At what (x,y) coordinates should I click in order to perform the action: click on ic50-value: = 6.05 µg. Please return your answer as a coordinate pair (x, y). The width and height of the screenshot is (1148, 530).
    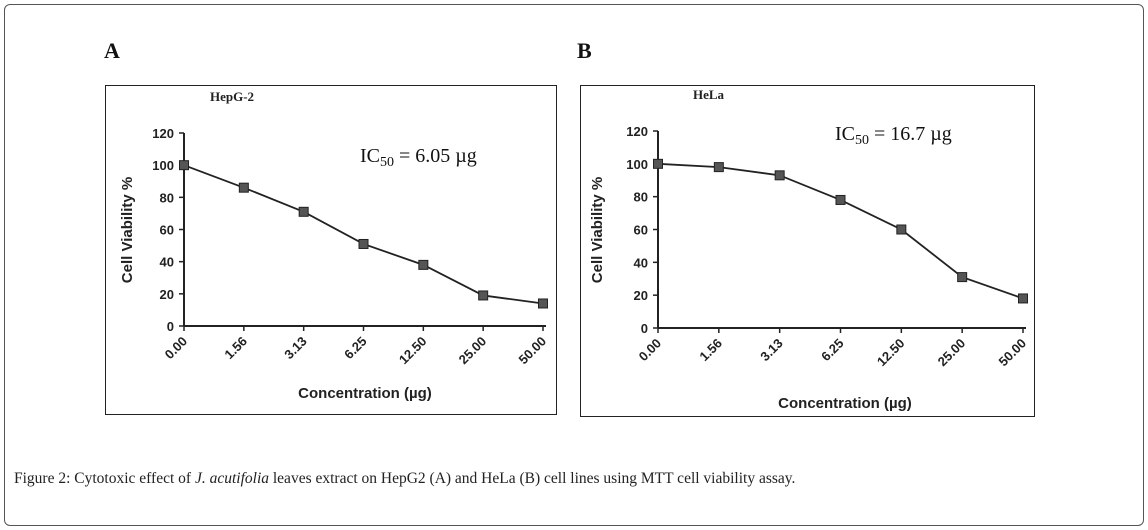
    Looking at the image, I should click on (435, 156).